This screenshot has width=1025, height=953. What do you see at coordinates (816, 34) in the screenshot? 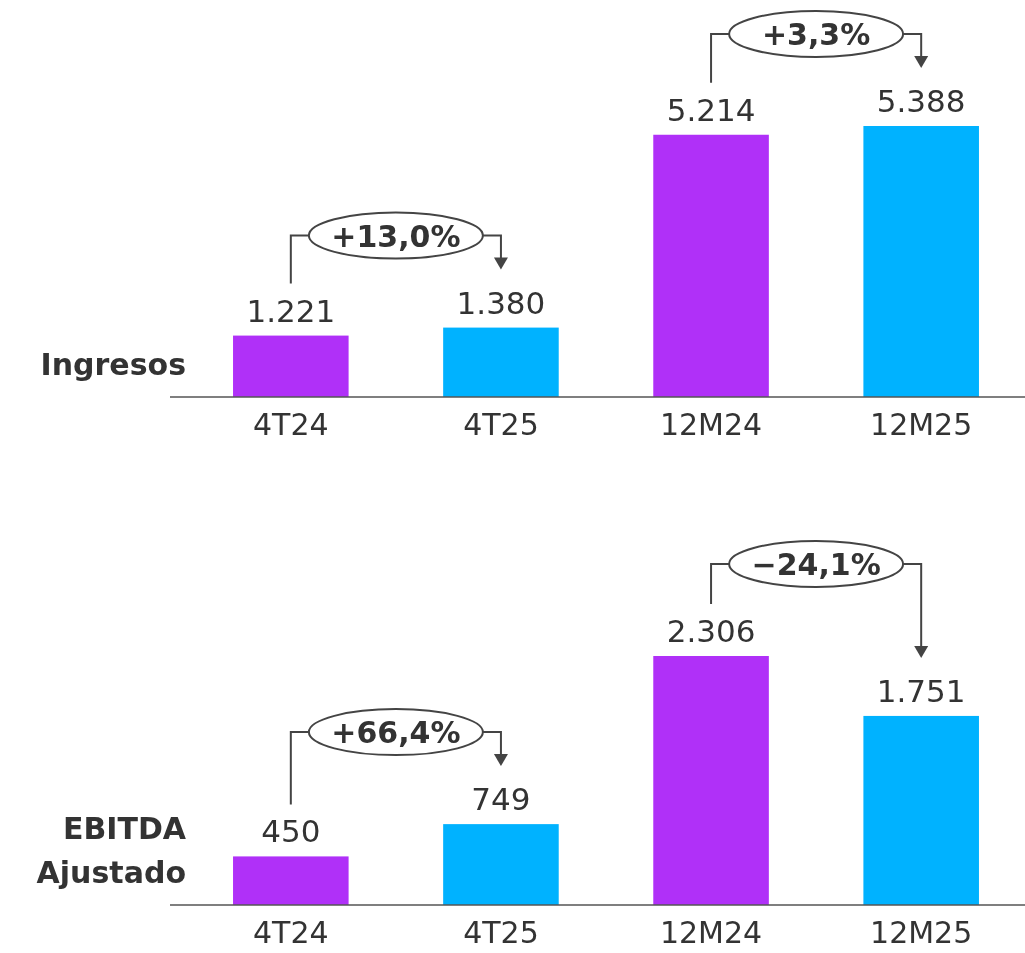
I see `text: +3,3%` at bounding box center [816, 34].